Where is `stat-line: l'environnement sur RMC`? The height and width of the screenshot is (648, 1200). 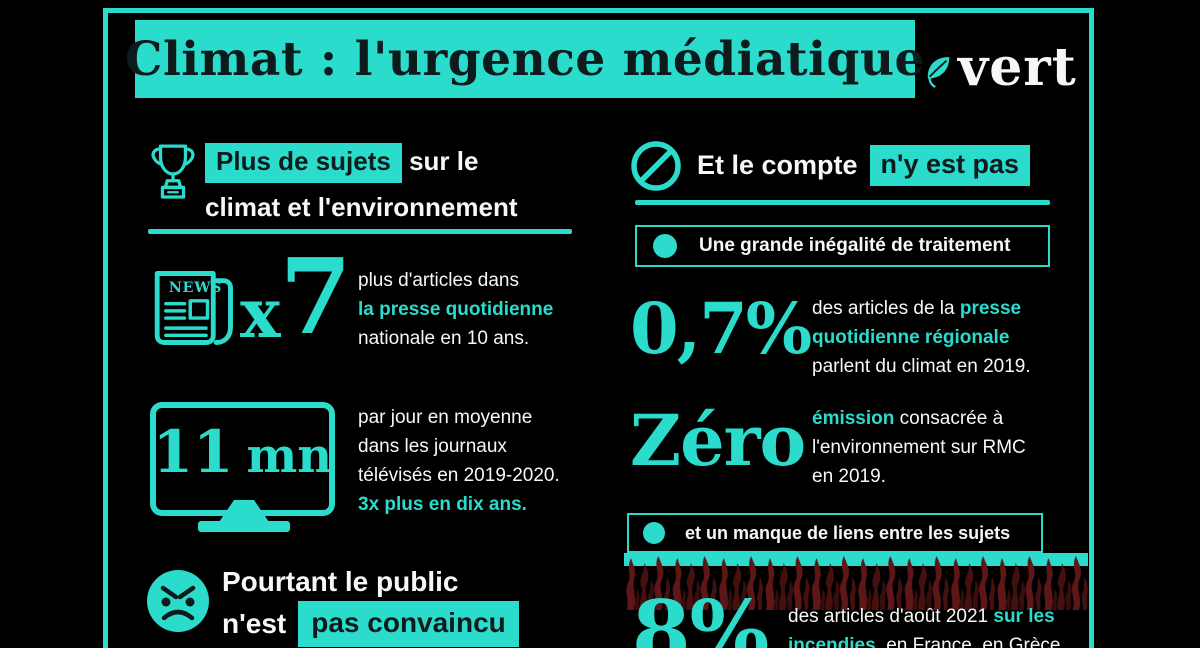 stat-line: l'environnement sur RMC is located at coordinates (919, 447).